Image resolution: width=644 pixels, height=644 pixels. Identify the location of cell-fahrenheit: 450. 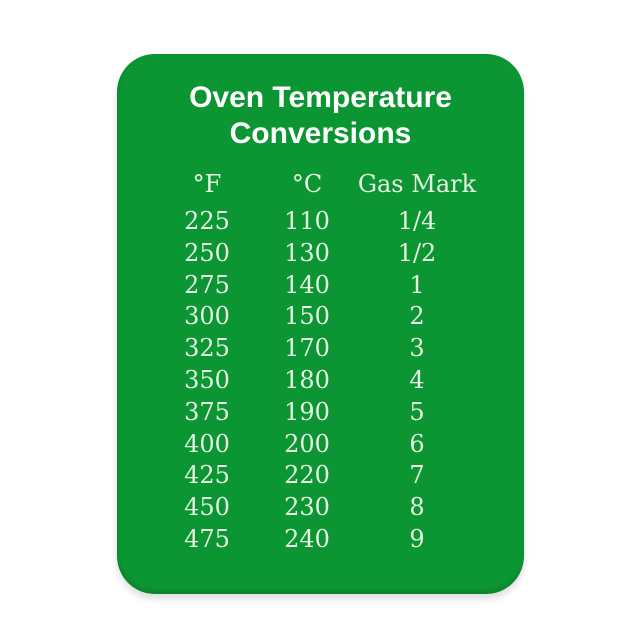
(207, 507).